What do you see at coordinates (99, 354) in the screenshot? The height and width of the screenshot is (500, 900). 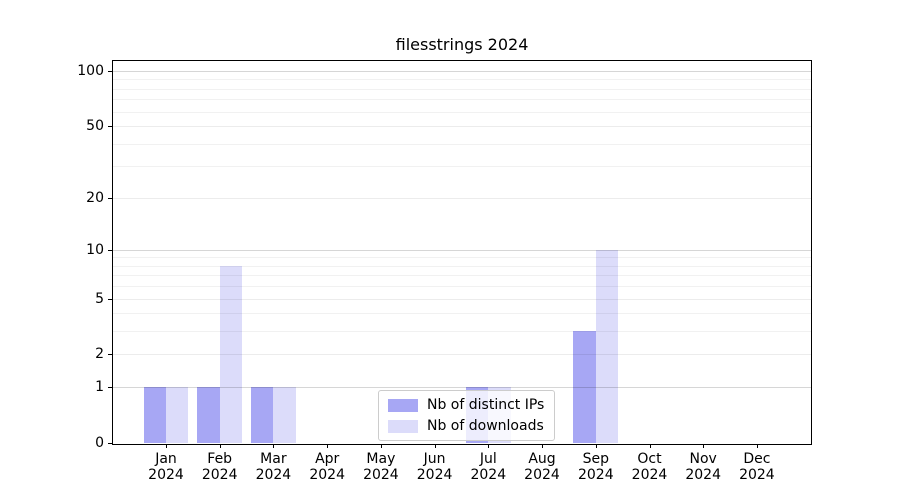 I see `y-axis-tick-label: 2` at bounding box center [99, 354].